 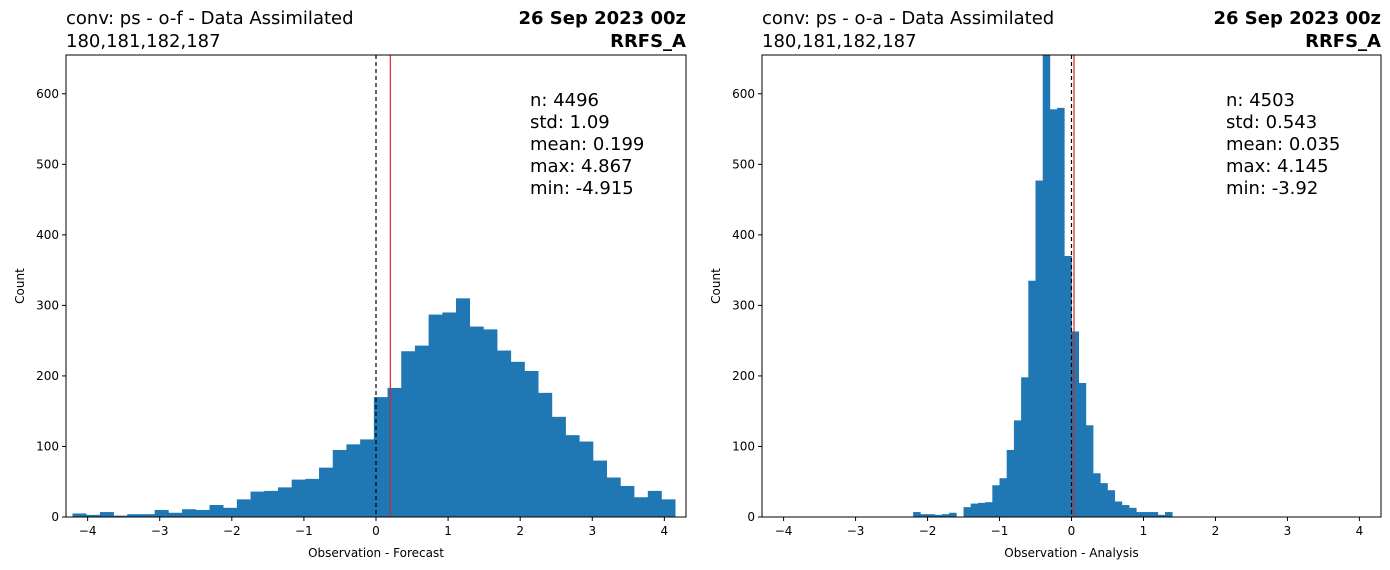 I want to click on x-axis-label: Observation - Analysis, so click(x=1071, y=553).